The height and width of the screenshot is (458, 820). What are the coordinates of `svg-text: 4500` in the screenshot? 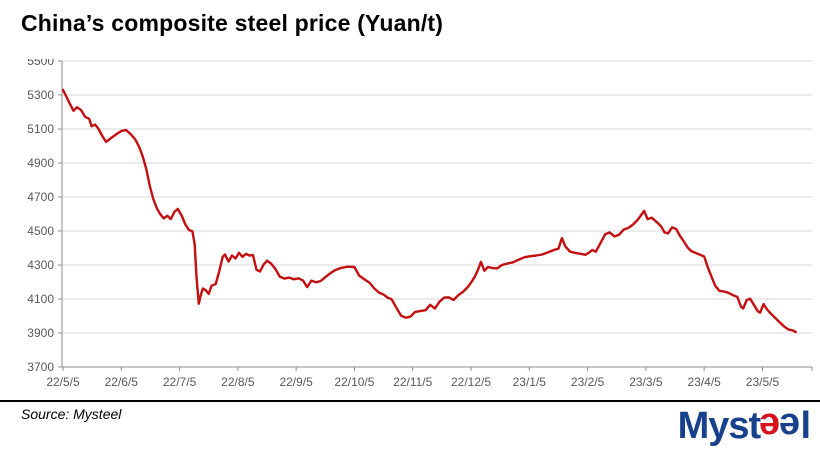 It's located at (40, 231).